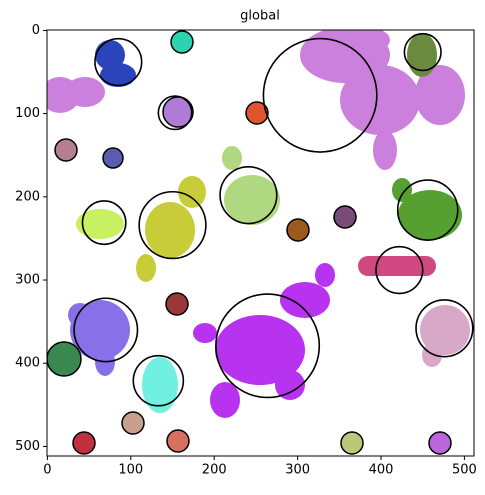  What do you see at coordinates (36, 30) in the screenshot?
I see `y-tick-label: 0` at bounding box center [36, 30].